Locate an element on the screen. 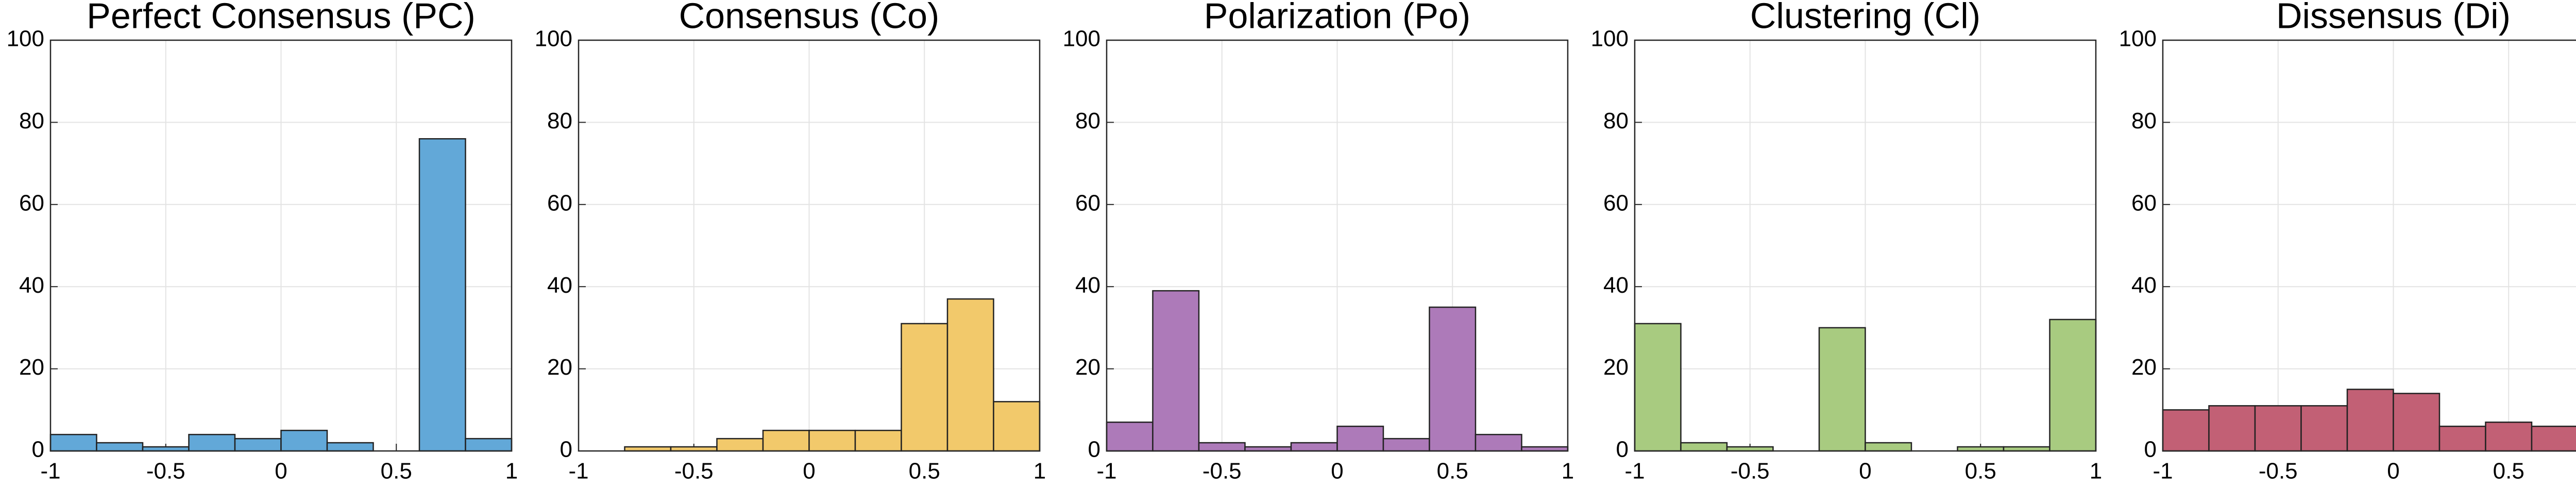 The image size is (2576, 486). chart-title: Dissensus (Di) is located at coordinates (2394, 18).